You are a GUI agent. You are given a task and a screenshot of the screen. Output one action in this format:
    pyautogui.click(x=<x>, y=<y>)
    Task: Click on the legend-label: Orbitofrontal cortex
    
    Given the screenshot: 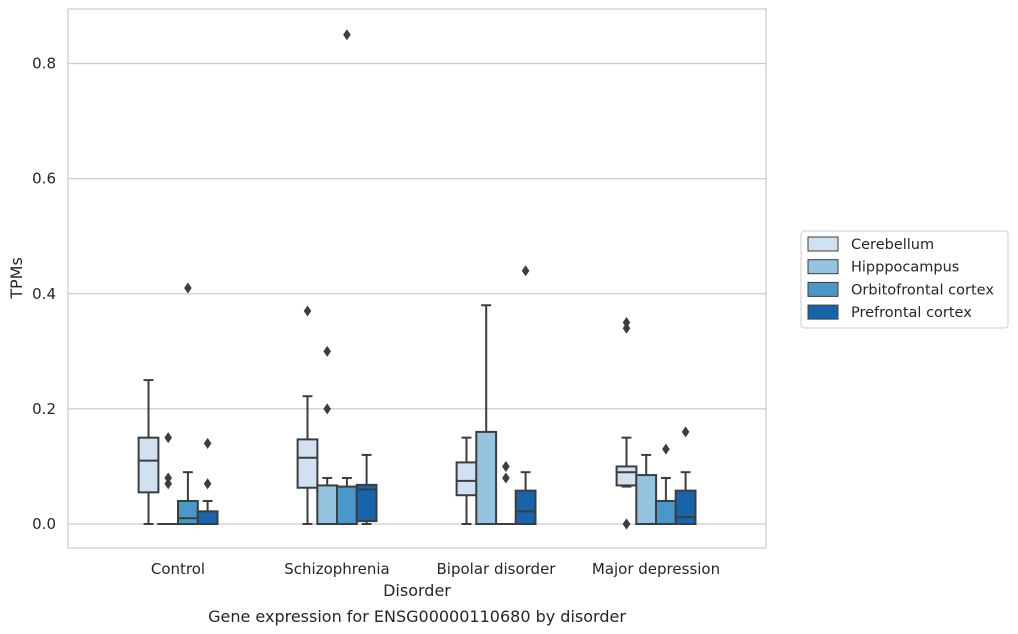 What is the action you would take?
    pyautogui.click(x=922, y=290)
    